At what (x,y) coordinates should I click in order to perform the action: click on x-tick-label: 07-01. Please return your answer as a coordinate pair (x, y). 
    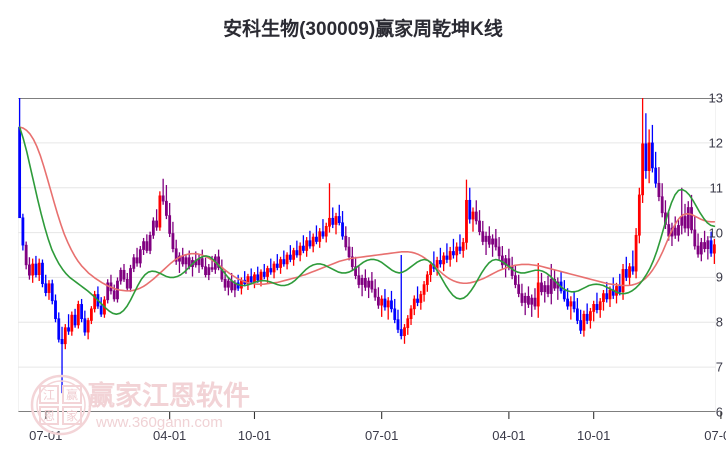
    Looking at the image, I should click on (382, 435).